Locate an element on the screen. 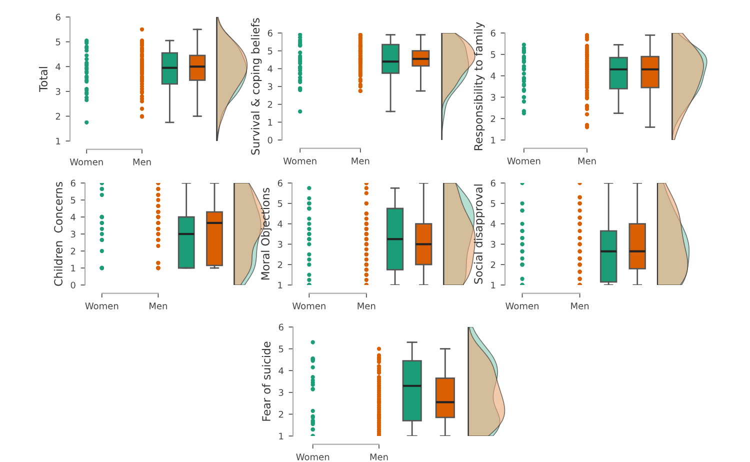  y-axis-title: Fear of suicide is located at coordinates (266, 381).